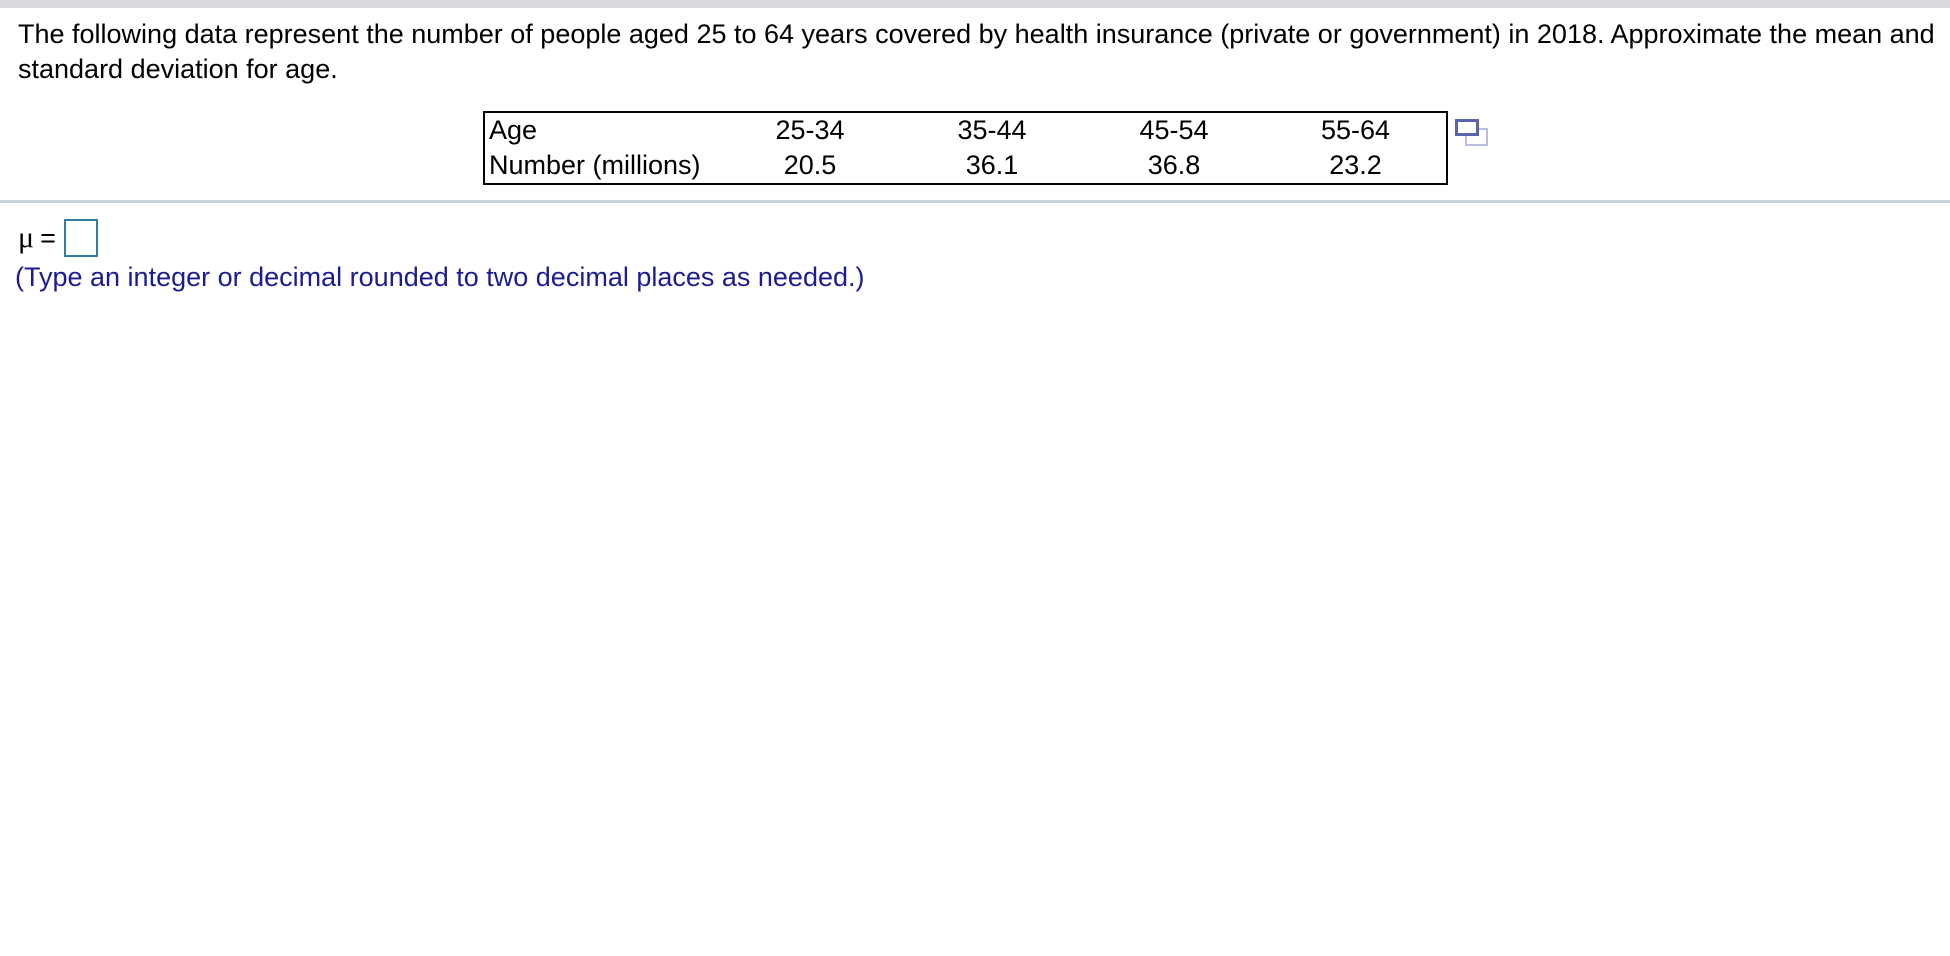  I want to click on table-cell-number-3: 36.8, so click(1174, 165).